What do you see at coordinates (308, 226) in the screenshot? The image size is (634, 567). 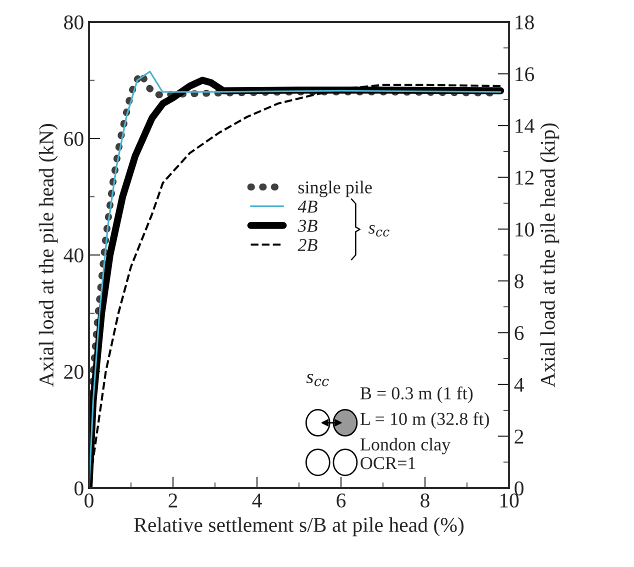 I see `legend-label: 3B` at bounding box center [308, 226].